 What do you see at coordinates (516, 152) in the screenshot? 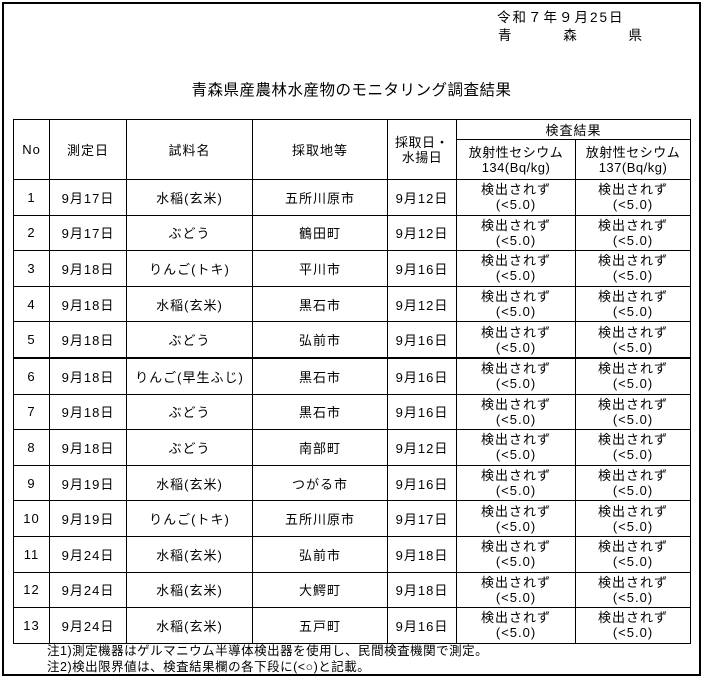
I see `col-header-cs134-line1: 放射性セシウム` at bounding box center [516, 152].